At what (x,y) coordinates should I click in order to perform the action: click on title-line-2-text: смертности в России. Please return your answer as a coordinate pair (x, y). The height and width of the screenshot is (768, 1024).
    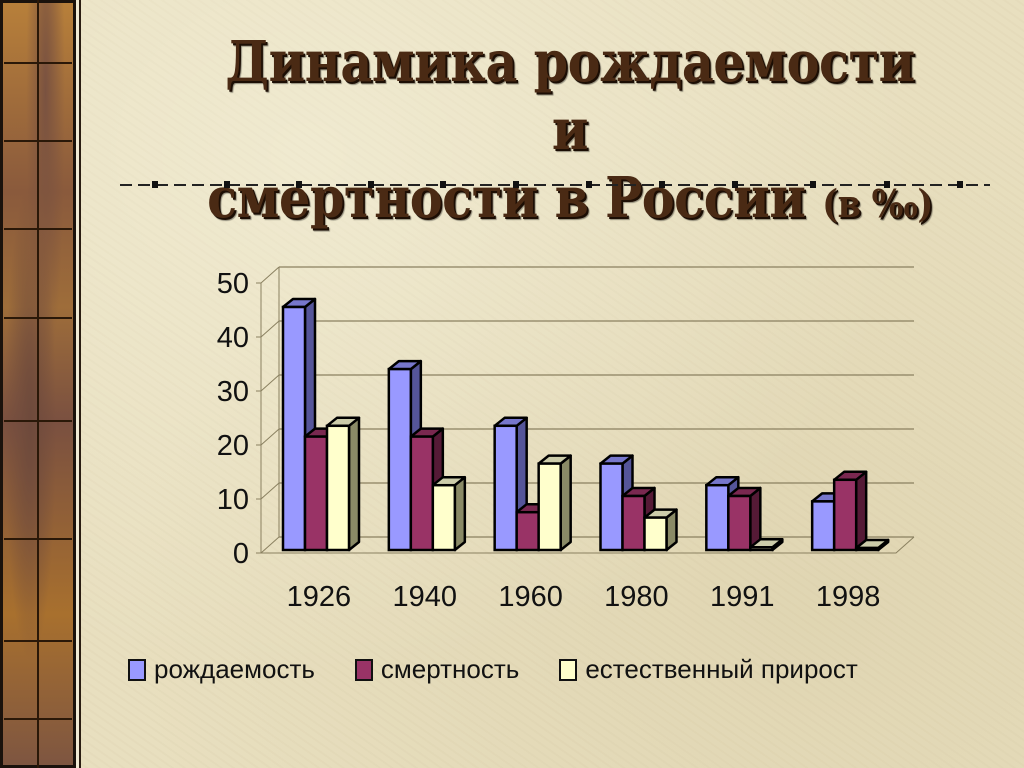
    Looking at the image, I should click on (506, 198).